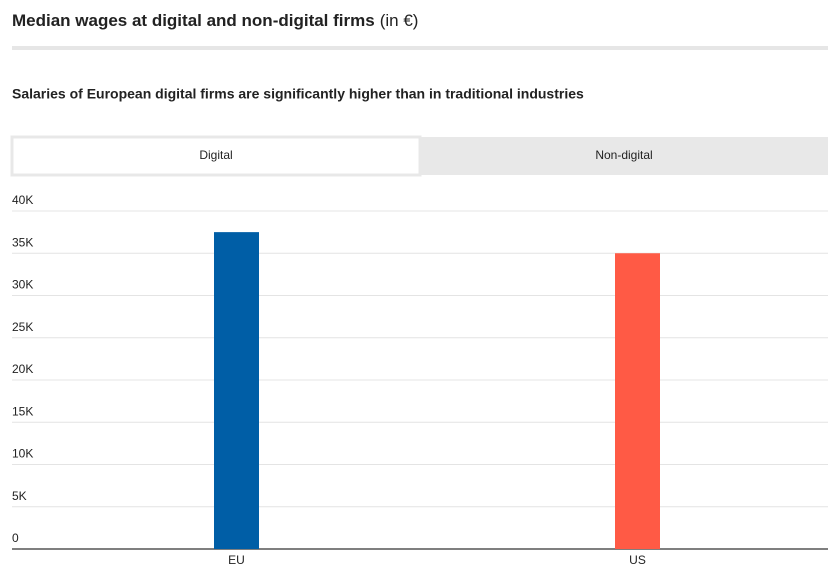 This screenshot has width=828, height=567. I want to click on y-tick-label: 35K, so click(22, 242).